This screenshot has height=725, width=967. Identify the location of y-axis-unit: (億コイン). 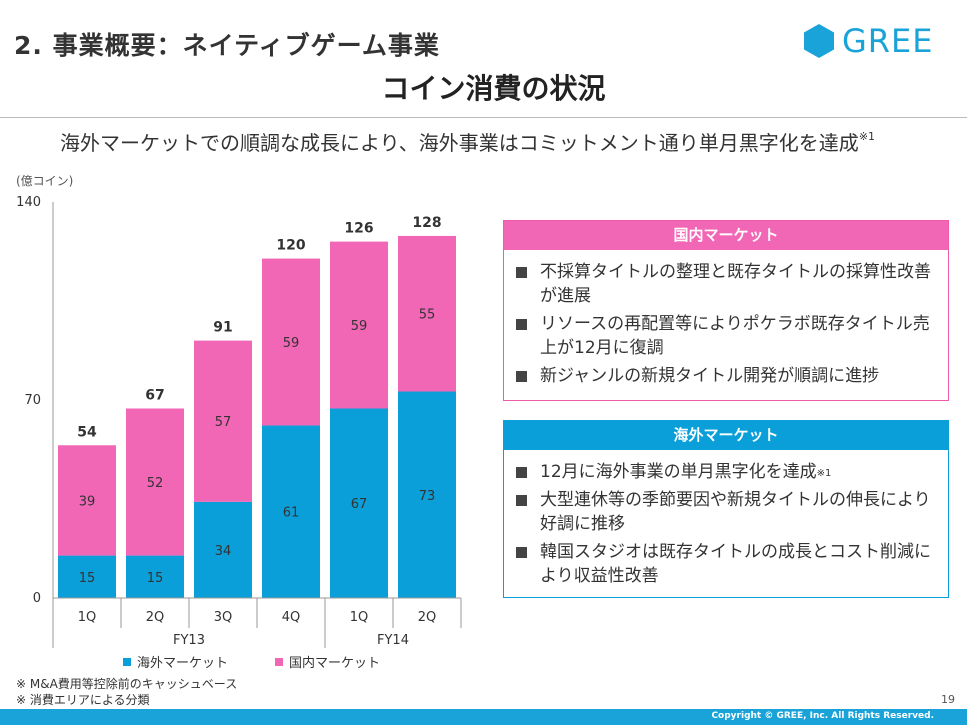
(45, 181).